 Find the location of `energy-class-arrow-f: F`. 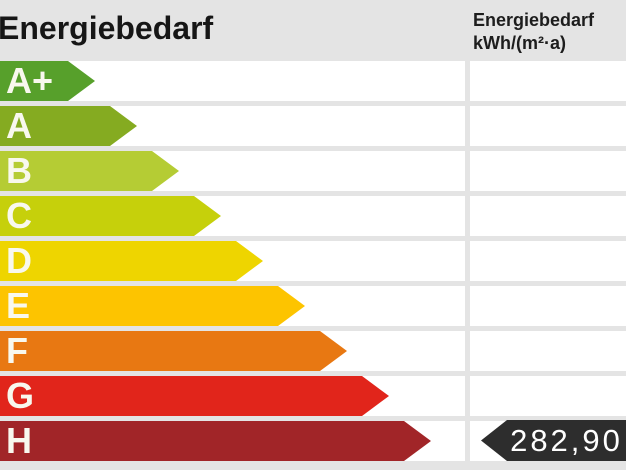

energy-class-arrow-f: F is located at coordinates (173, 351).